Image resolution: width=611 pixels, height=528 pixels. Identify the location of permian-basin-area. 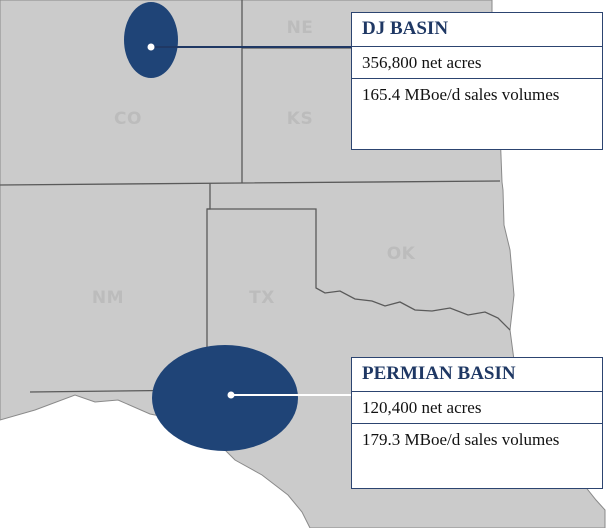
(225, 398).